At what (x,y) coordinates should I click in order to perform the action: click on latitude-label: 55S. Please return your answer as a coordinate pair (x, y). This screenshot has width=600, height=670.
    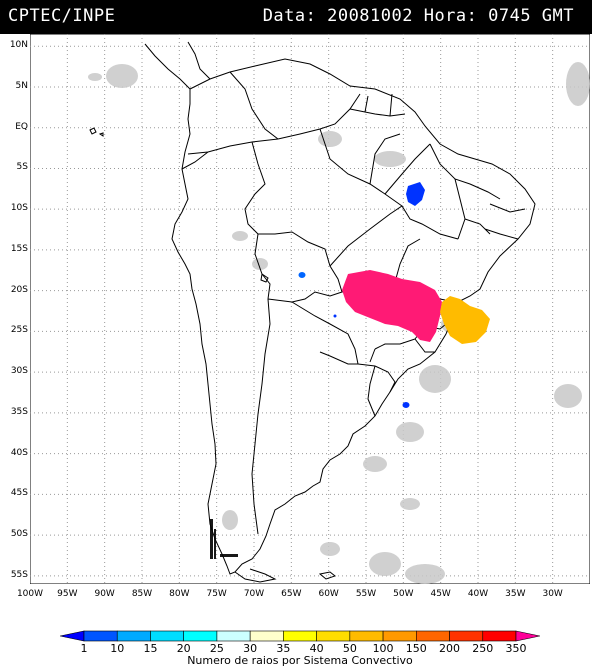
    Looking at the image, I should click on (19, 574).